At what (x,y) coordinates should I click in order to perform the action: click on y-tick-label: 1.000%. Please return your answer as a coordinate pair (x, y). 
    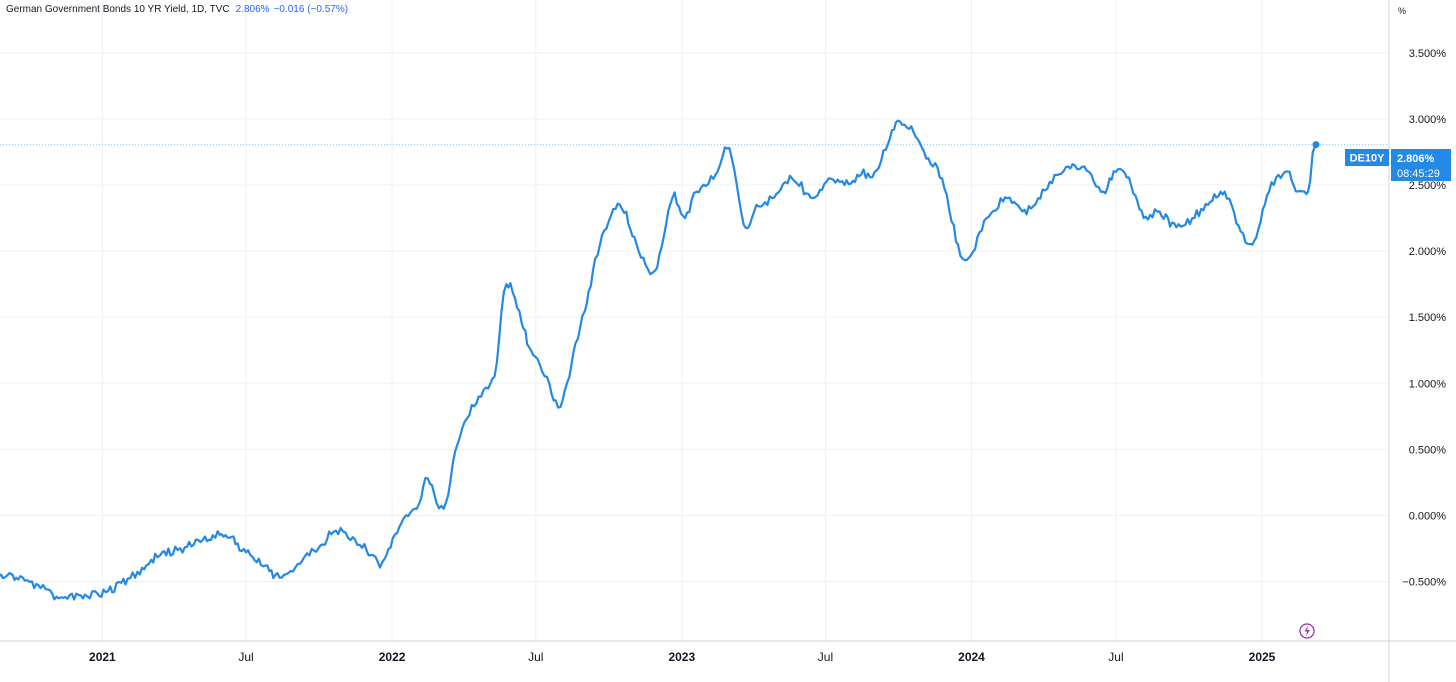
    Looking at the image, I should click on (1428, 384).